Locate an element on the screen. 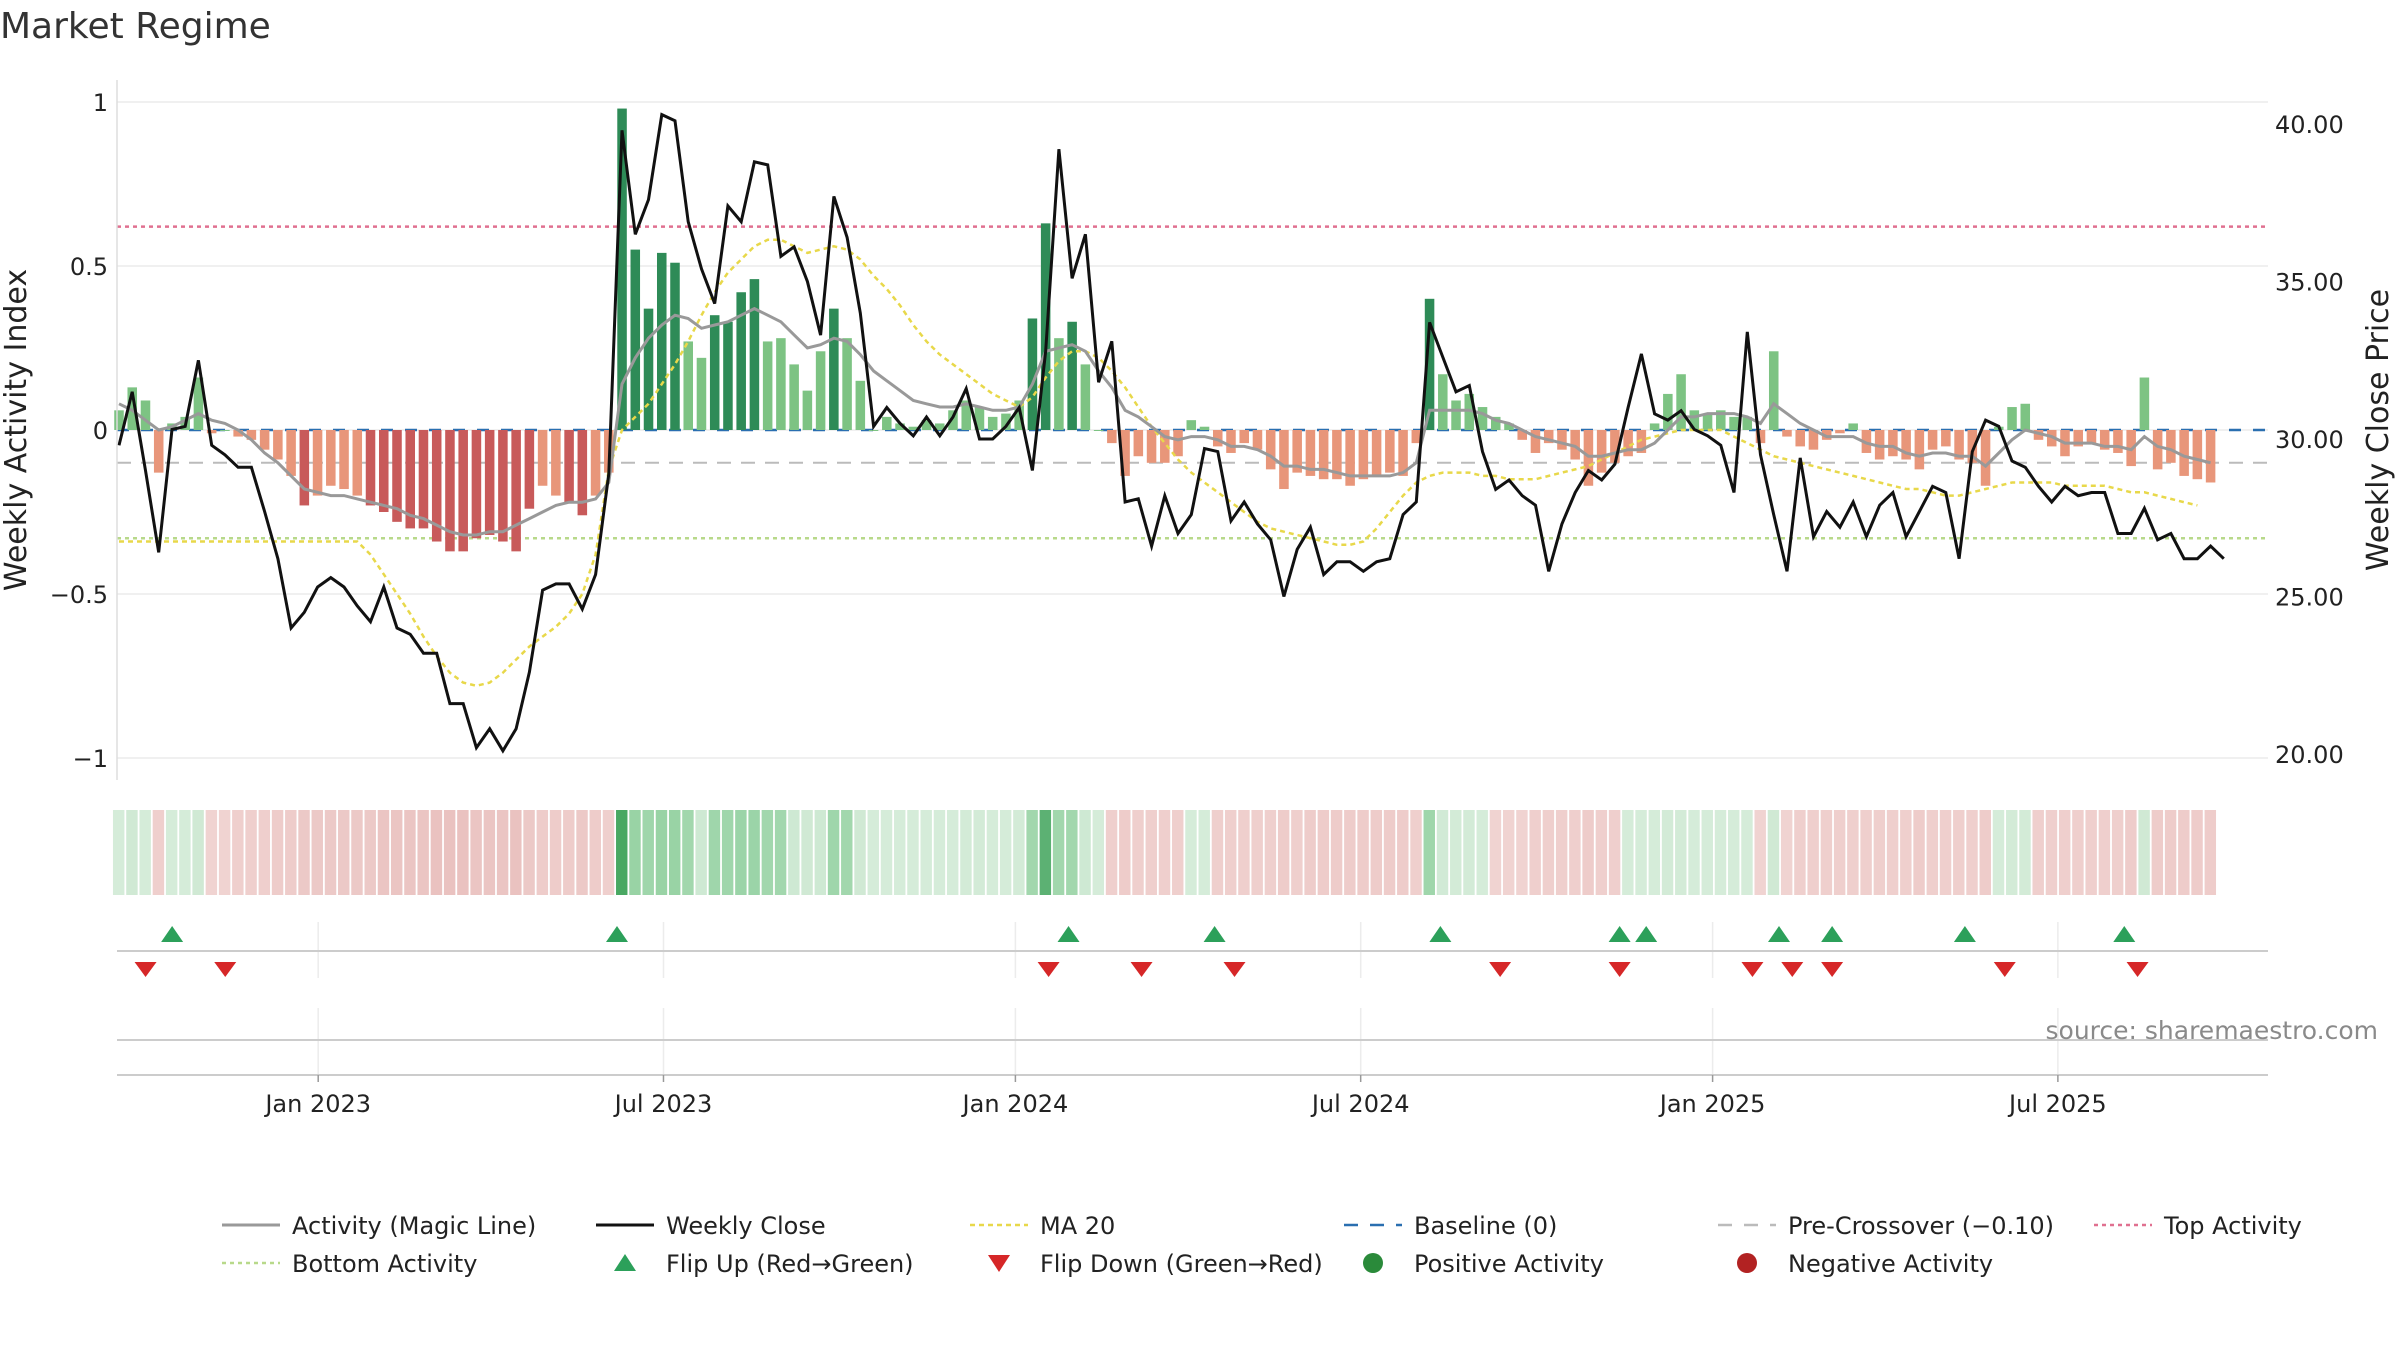  magic-line is located at coordinates (1164, 421).